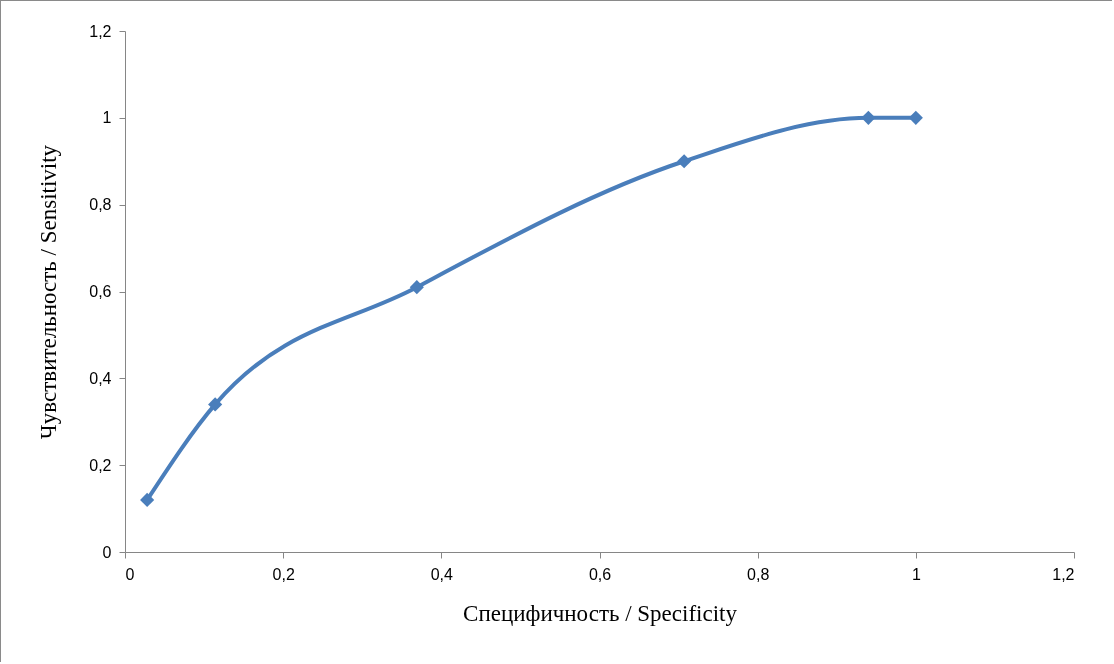 The image size is (1114, 664). I want to click on y-axis-title: Чувствительность / Sensitivity, so click(49, 292).